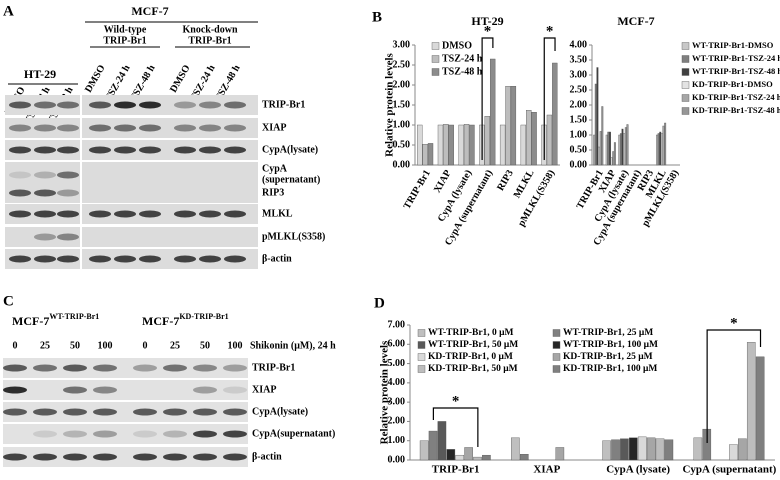 The width and height of the screenshot is (780, 480). Describe the element at coordinates (397, 421) in the screenshot. I see `y-tick-label: 2.00` at that location.